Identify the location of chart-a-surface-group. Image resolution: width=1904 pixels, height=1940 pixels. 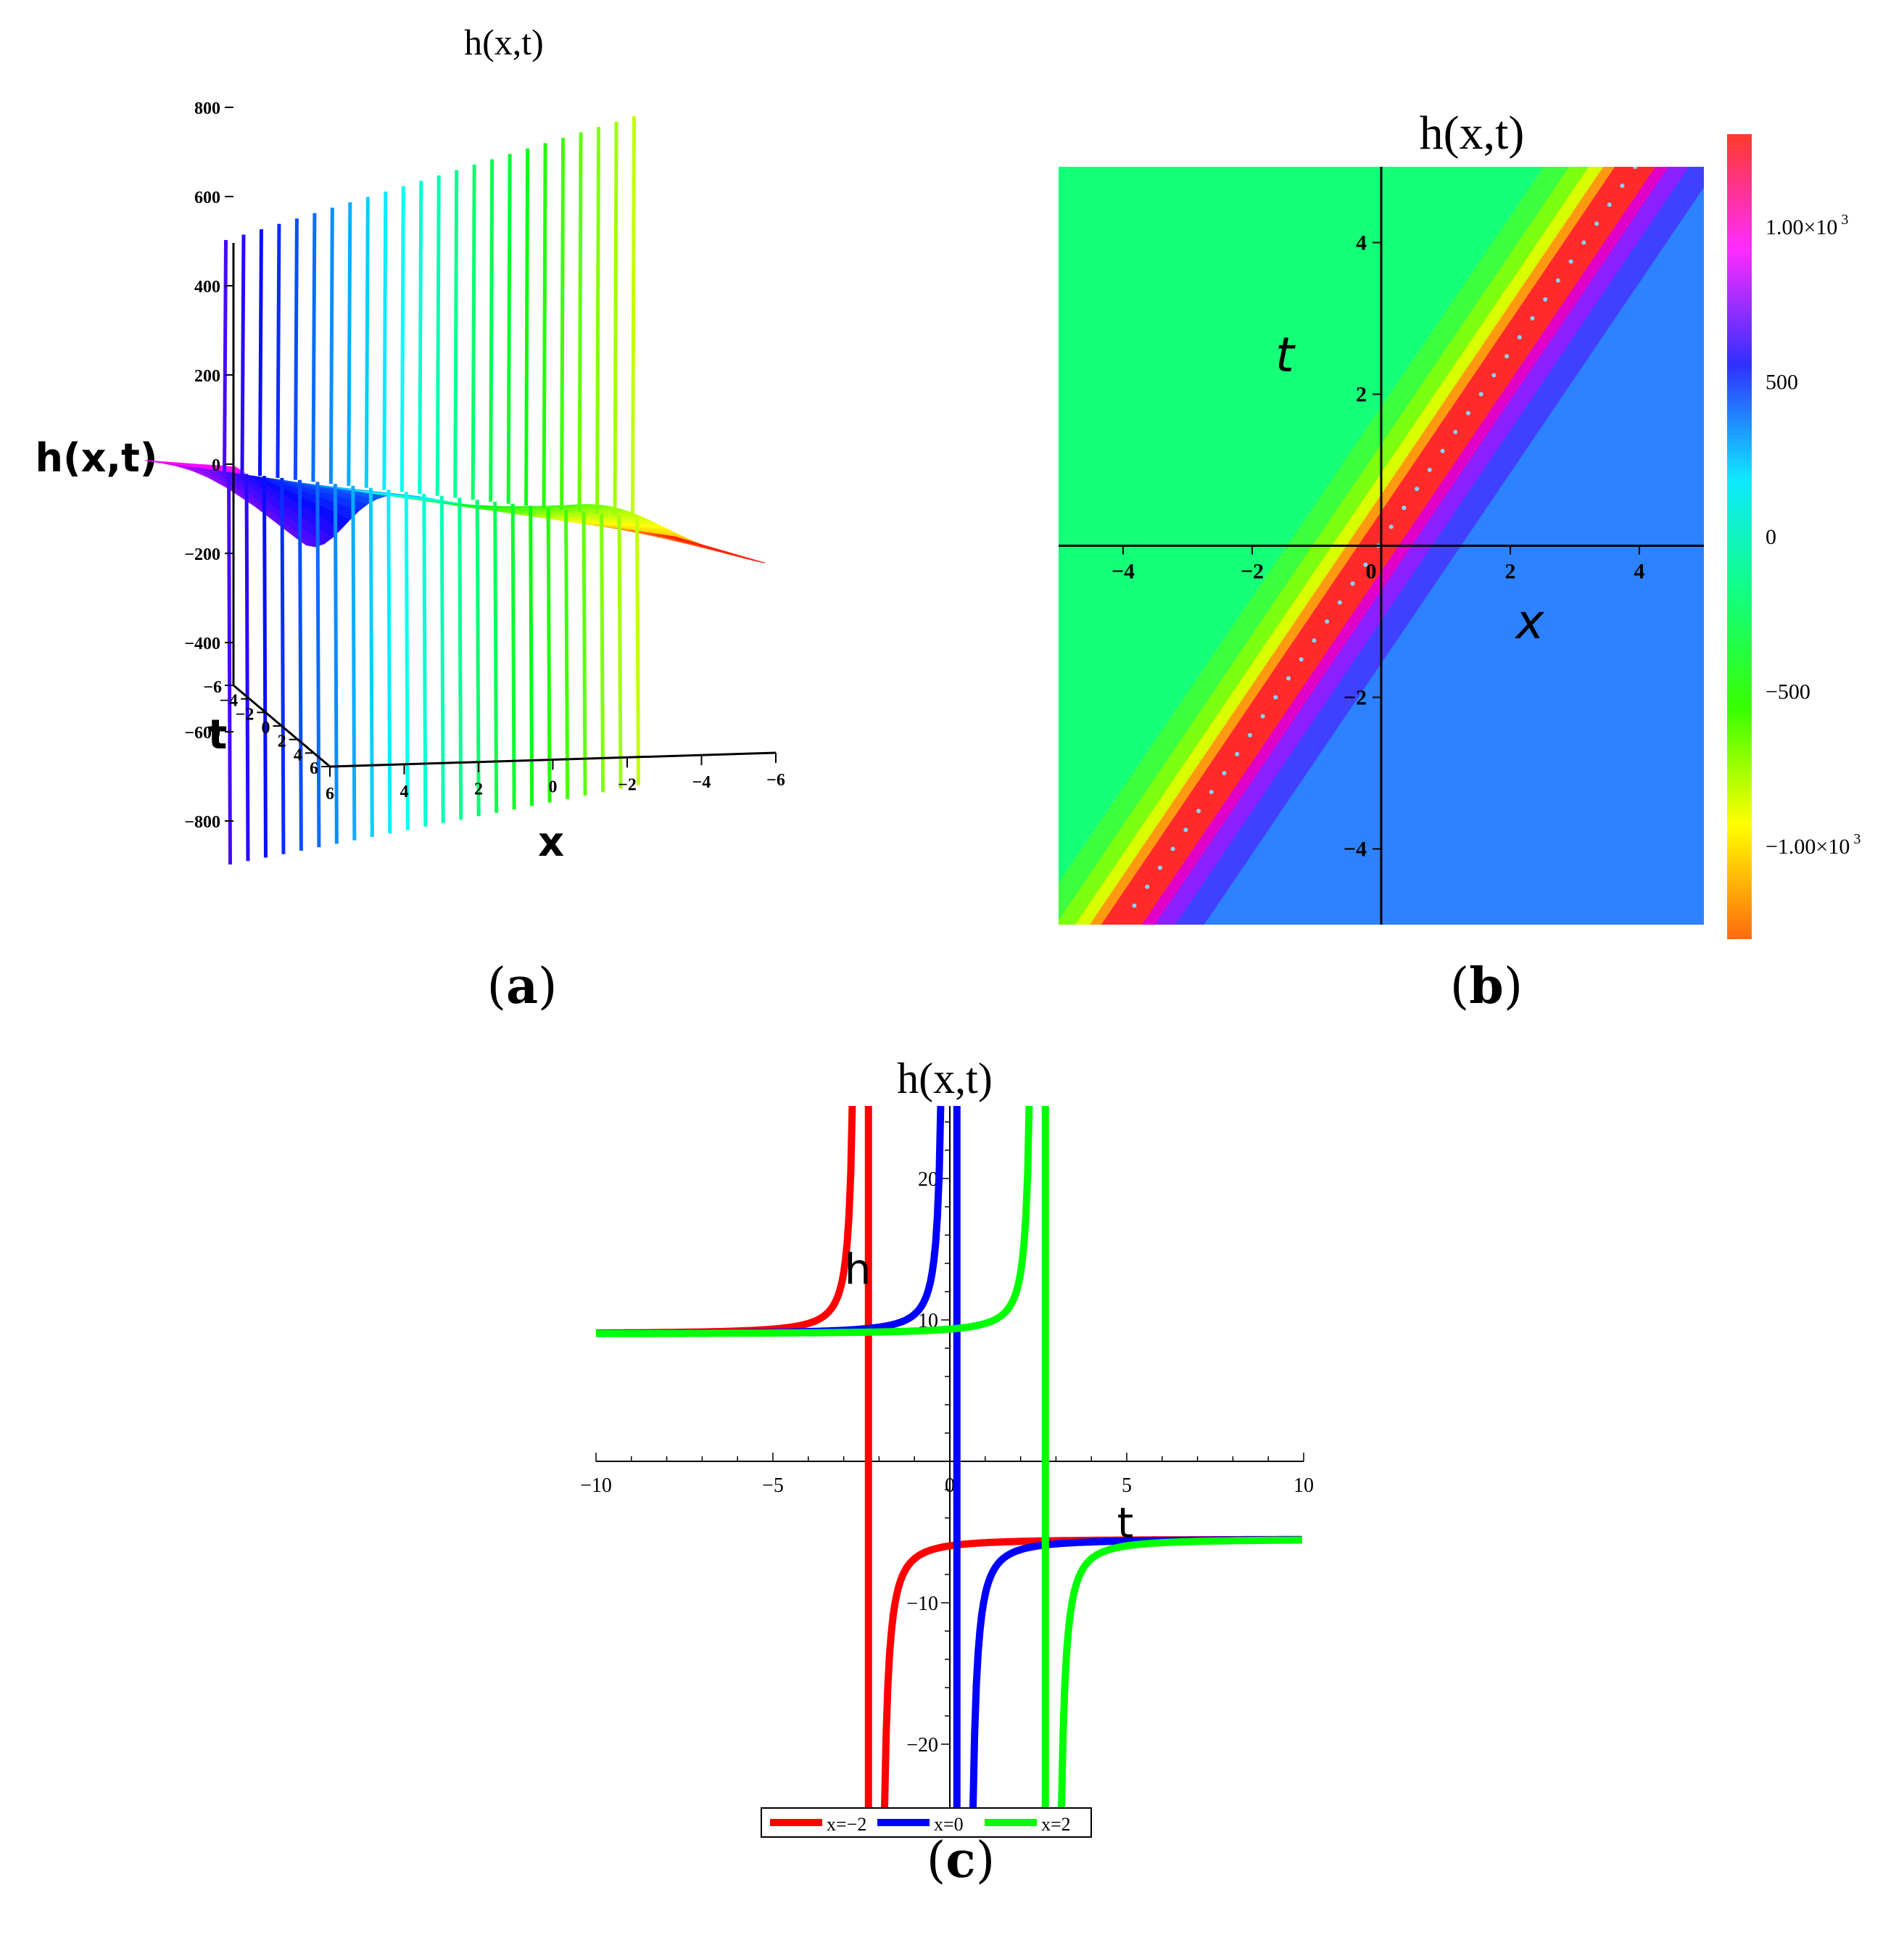
(455, 490).